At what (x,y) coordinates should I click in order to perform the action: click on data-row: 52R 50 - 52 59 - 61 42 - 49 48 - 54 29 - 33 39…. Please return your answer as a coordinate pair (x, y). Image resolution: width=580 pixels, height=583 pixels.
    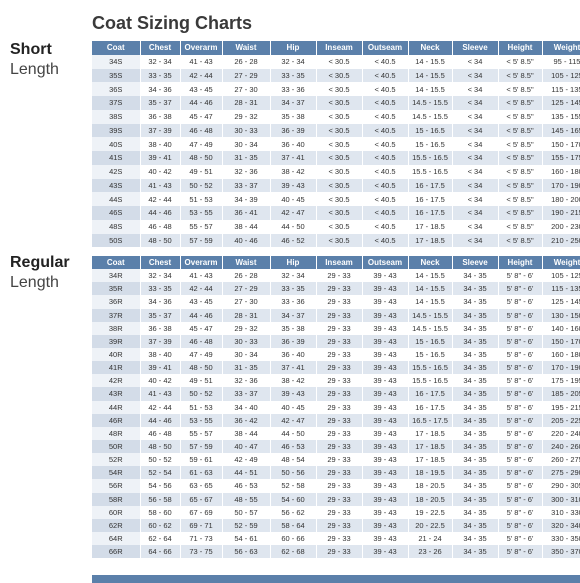
    Looking at the image, I should click on (336, 460).